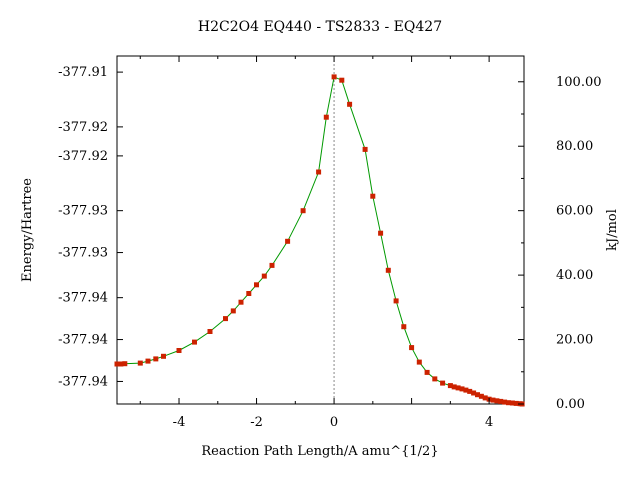 Image resolution: width=640 pixels, height=480 pixels. What do you see at coordinates (574, 275) in the screenshot?
I see `right-tick-label: 40.00` at bounding box center [574, 275].